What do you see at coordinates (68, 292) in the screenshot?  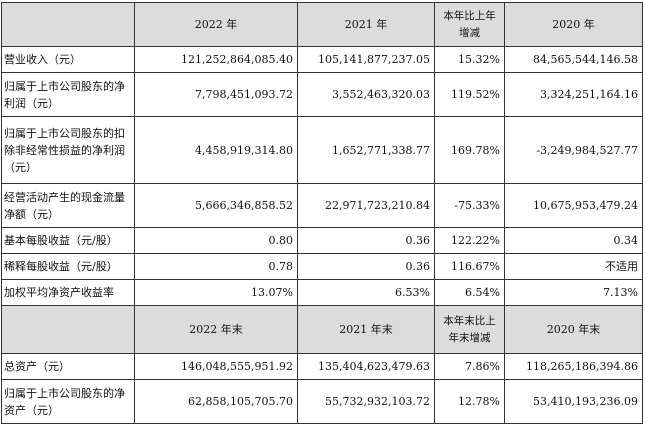 I see `row-label: 加权平均净资产收益率` at bounding box center [68, 292].